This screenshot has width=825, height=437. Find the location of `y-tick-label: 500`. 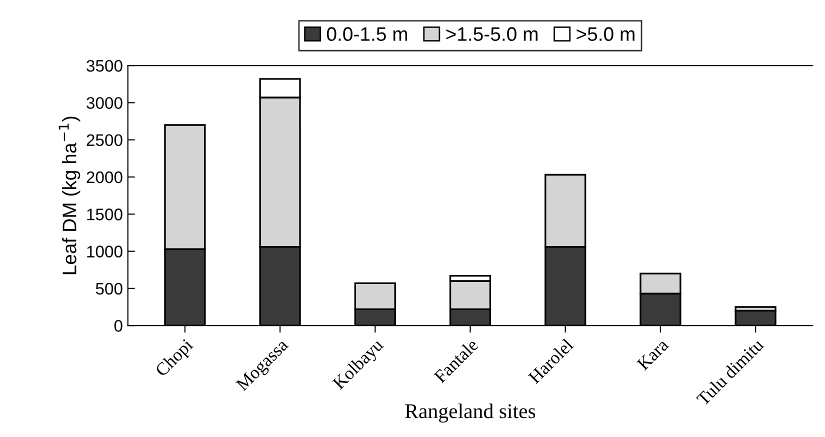

y-tick-label: 500 is located at coordinates (109, 288).